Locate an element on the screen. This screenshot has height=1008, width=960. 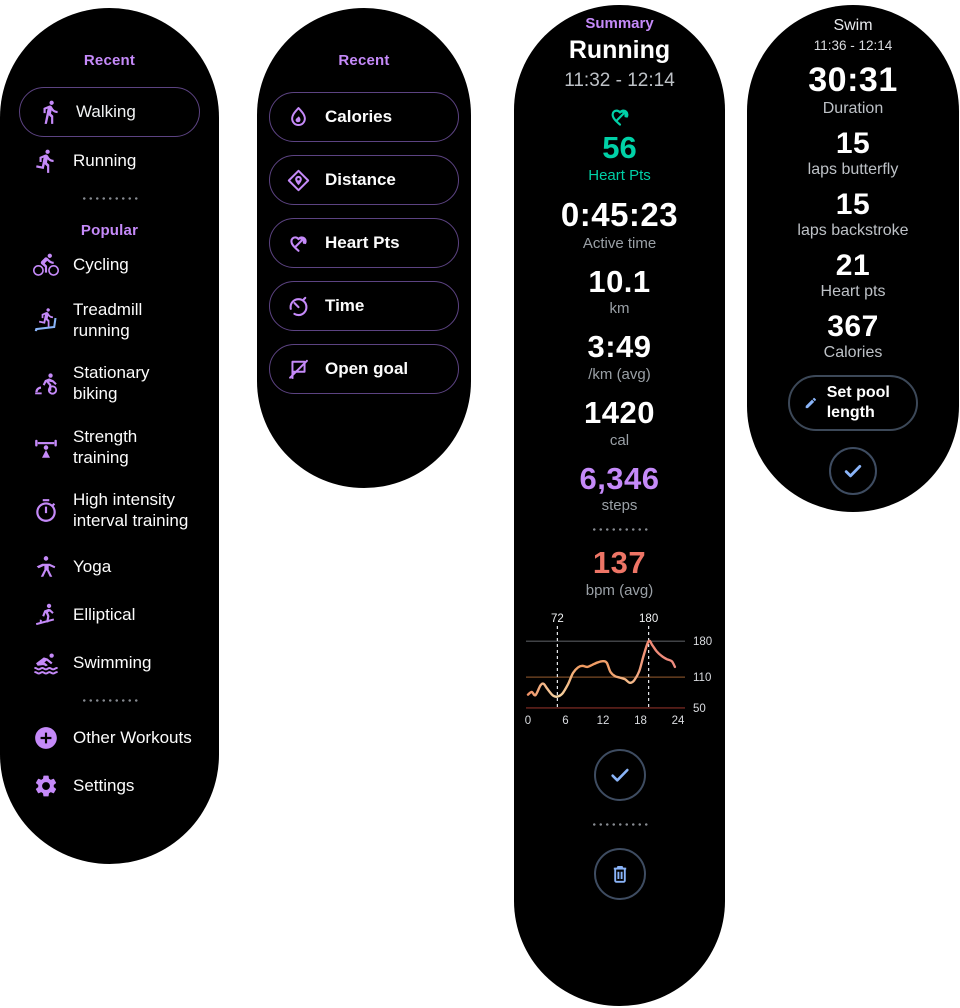
set-pool-length-label: Set pool length is located at coordinates (858, 403).